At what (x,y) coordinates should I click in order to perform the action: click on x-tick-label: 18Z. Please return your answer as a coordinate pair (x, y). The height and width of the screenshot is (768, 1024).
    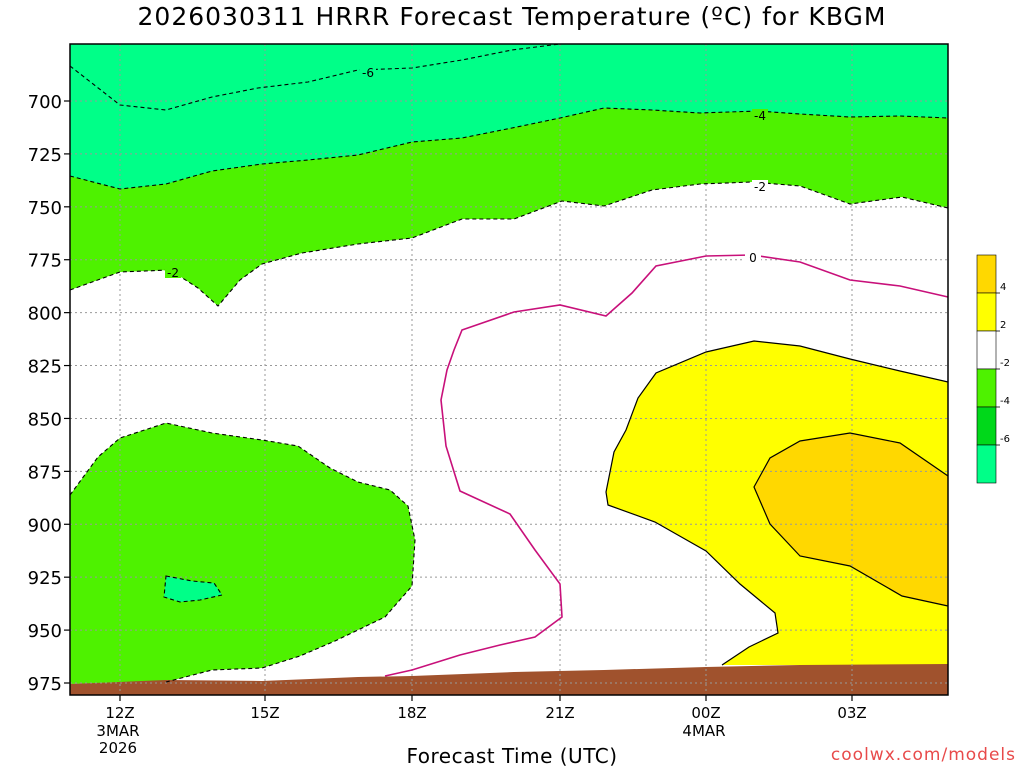
    Looking at the image, I should click on (411, 713).